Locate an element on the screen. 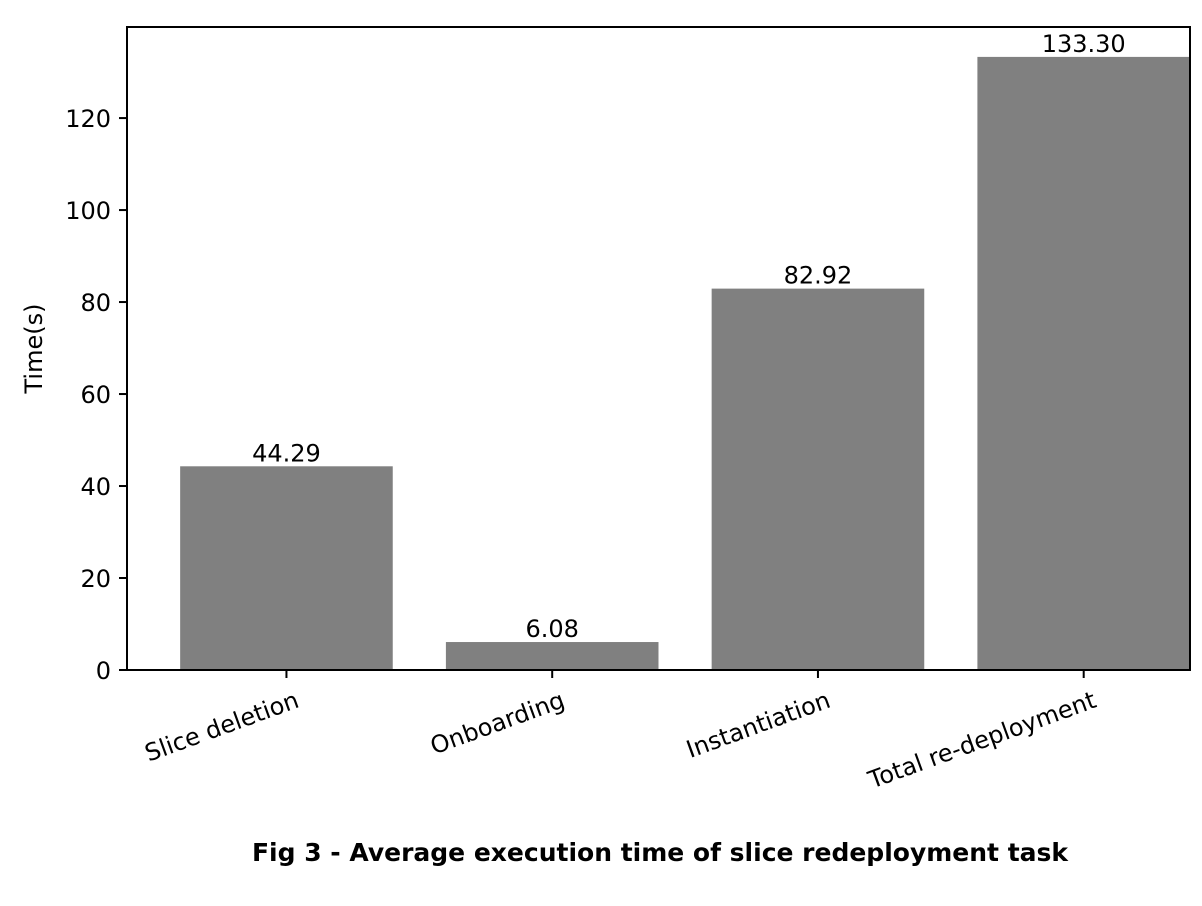  y-tick-label: 0 is located at coordinates (103, 671).